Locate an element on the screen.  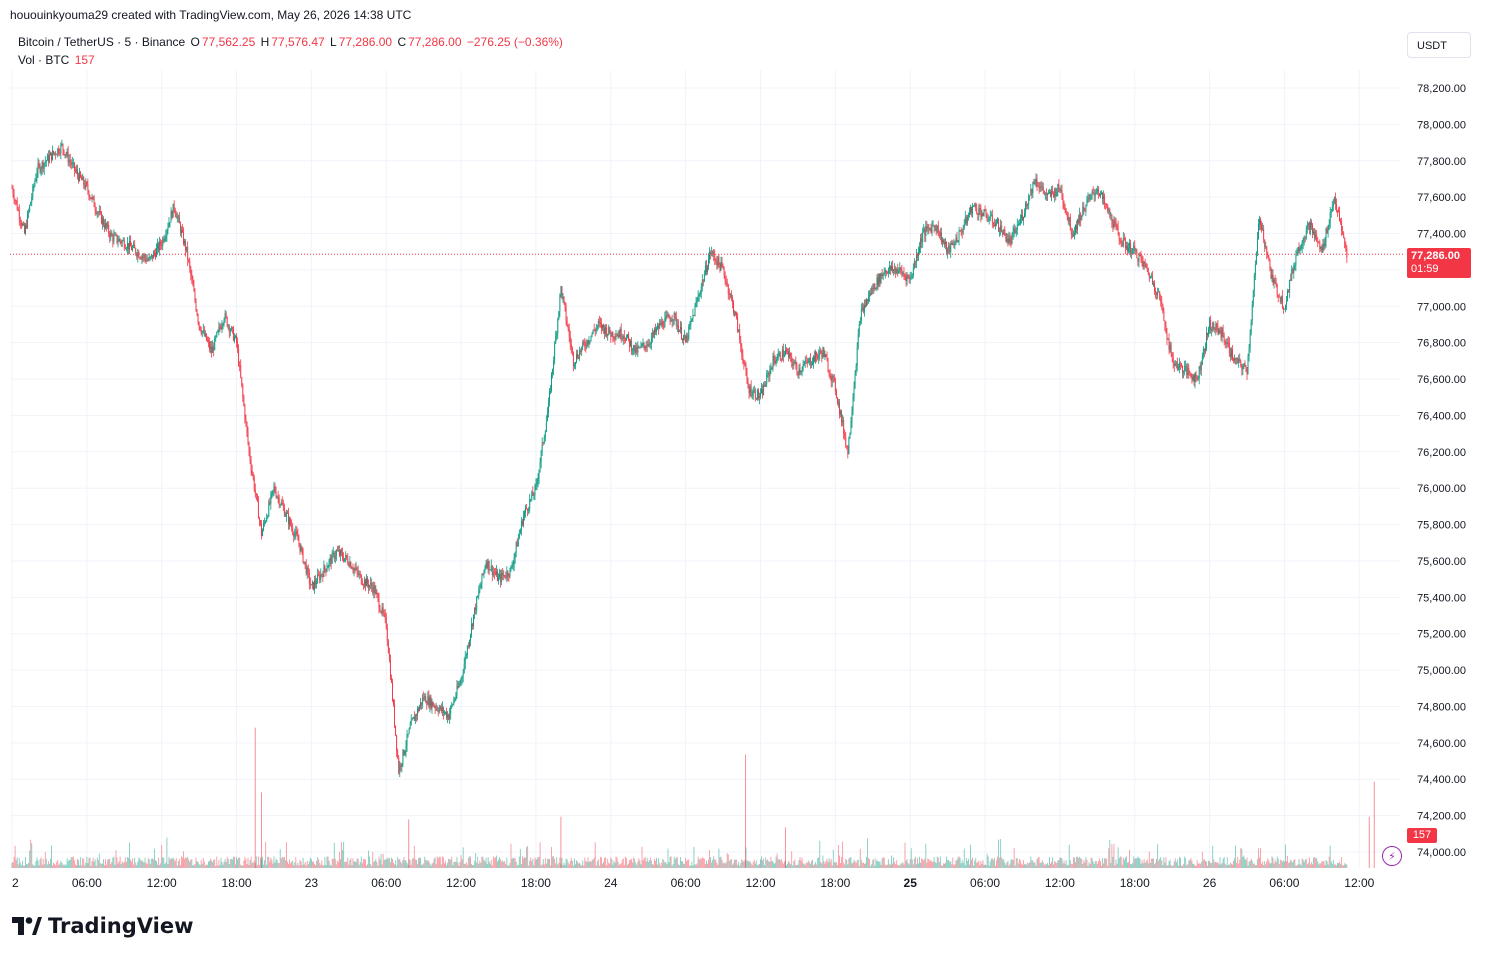
lightning-icon: ⚡ is located at coordinates (1392, 856).